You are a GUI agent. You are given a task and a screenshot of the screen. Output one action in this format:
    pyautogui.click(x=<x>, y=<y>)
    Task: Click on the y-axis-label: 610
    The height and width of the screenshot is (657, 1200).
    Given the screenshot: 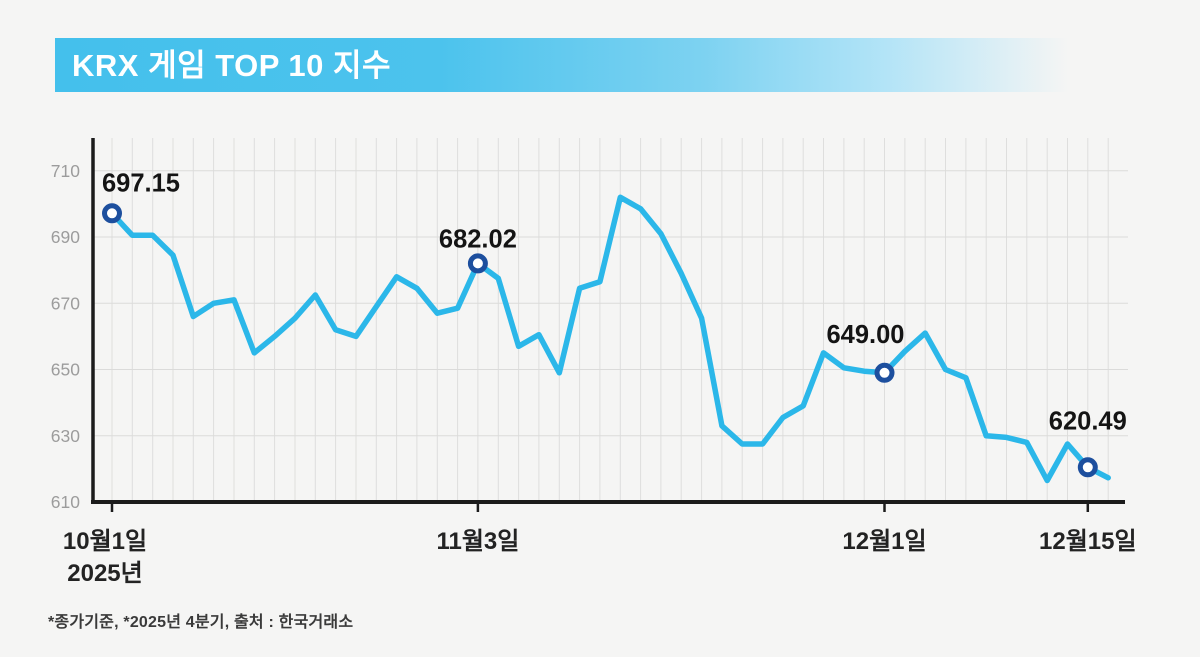 What is the action you would take?
    pyautogui.click(x=65, y=502)
    